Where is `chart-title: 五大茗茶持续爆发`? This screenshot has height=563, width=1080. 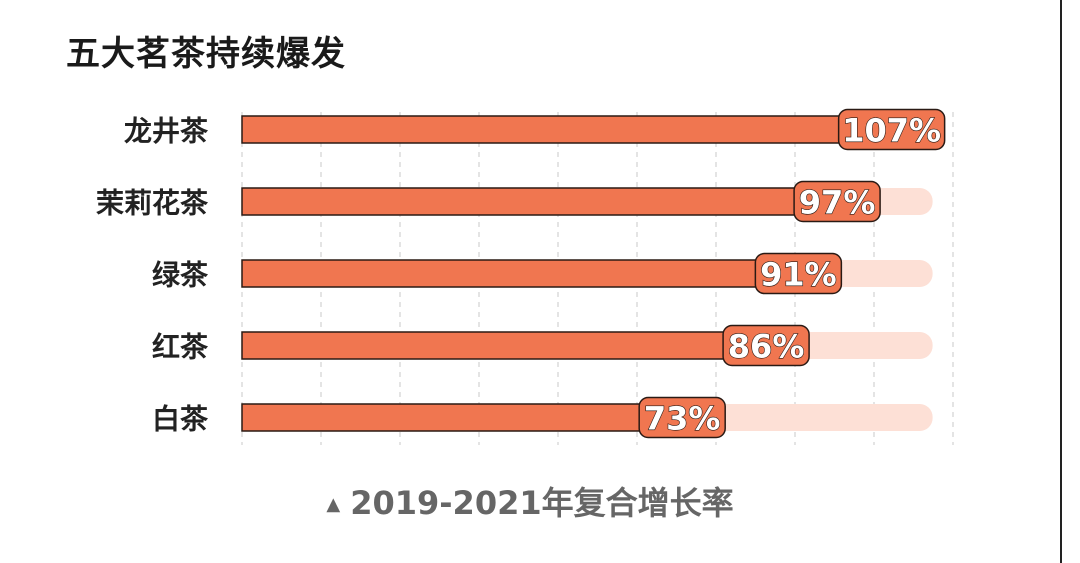 chart-title: 五大茗茶持续爆发 is located at coordinates (206, 54).